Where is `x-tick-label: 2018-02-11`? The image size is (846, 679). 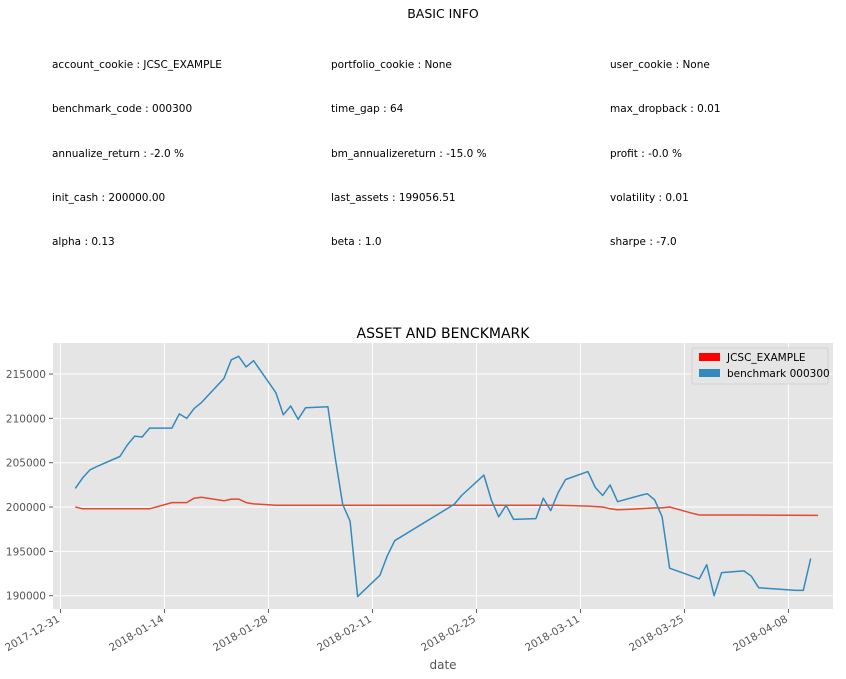
x-tick-label: 2018-02-11 is located at coordinates (344, 633).